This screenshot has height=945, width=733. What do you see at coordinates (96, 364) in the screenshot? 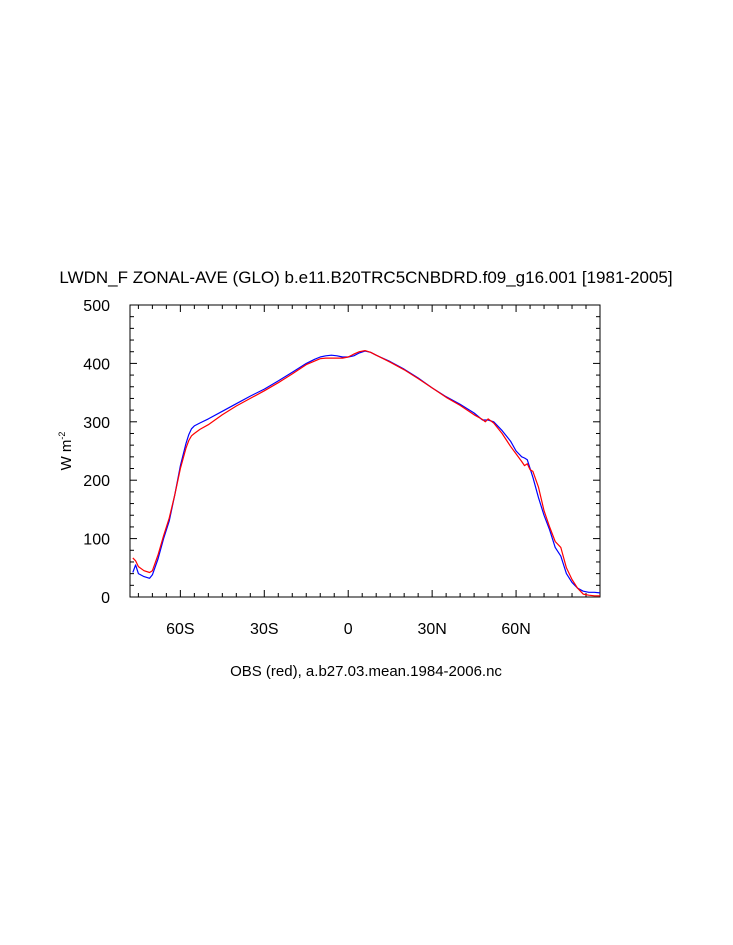
I see `y-tick-label: 400` at bounding box center [96, 364].